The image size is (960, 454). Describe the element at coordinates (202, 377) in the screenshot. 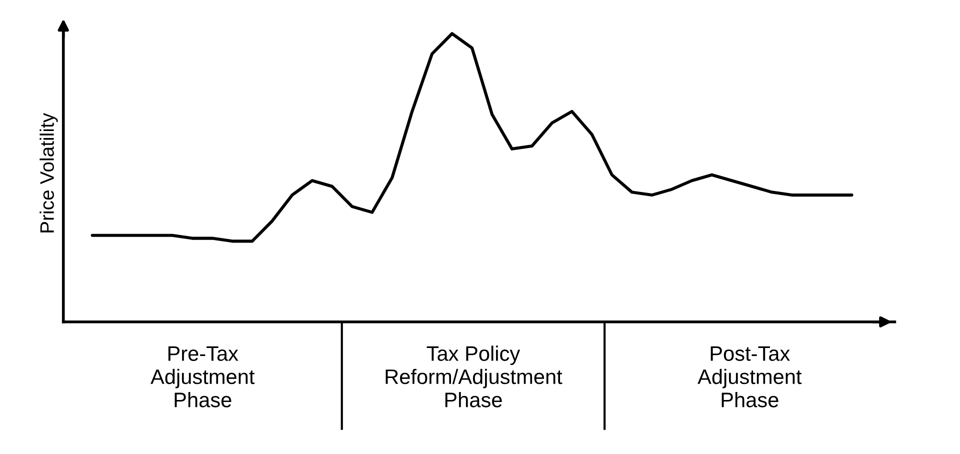

I see `text: Pre-Tax Adjustment Phase` at that location.